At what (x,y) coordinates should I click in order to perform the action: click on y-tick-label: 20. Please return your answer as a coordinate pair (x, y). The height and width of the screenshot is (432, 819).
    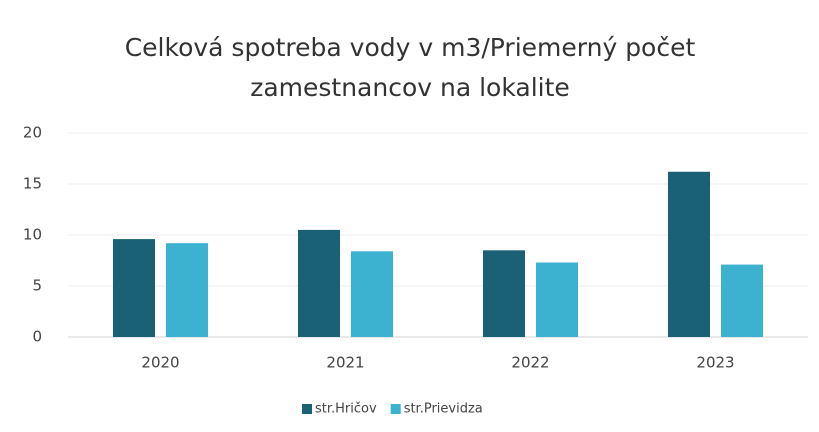
    Looking at the image, I should click on (32, 133).